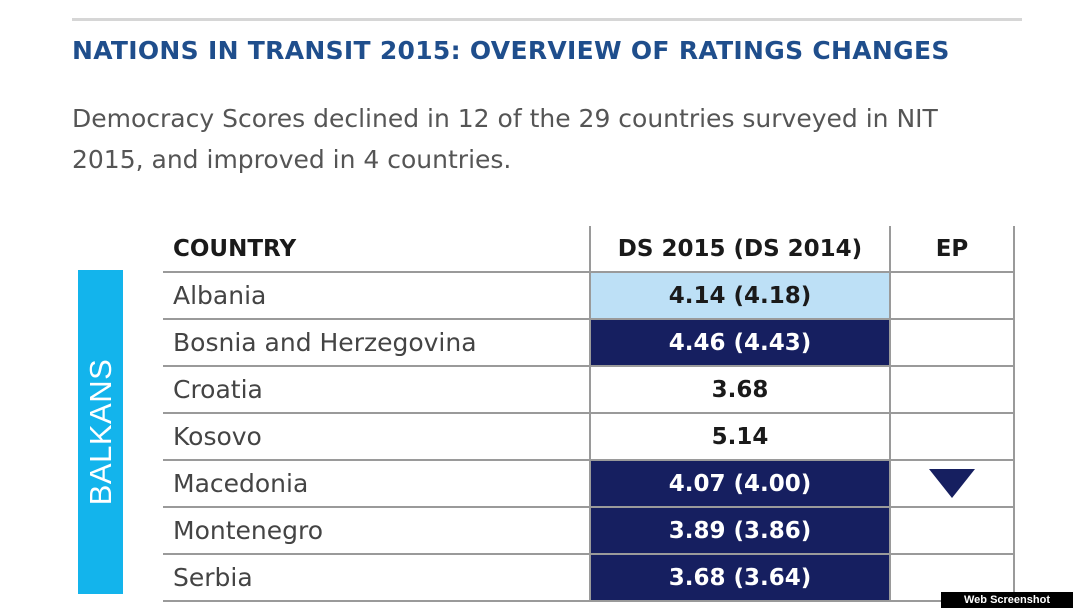 This screenshot has height=608, width=1080. I want to click on ds-score-cell: 4.46 (4.43), so click(740, 343).